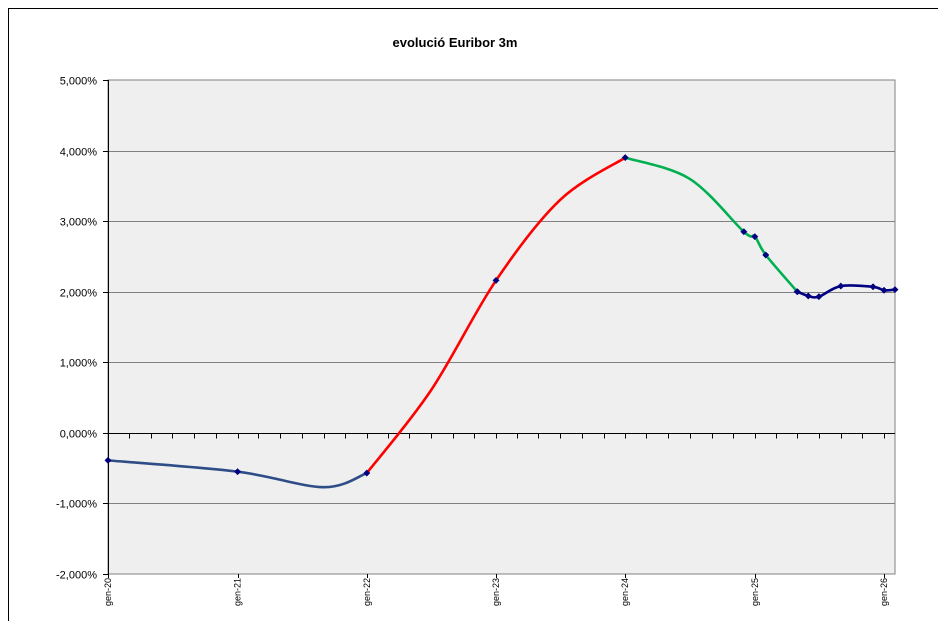 The image size is (938, 621). What do you see at coordinates (76, 576) in the screenshot?
I see `y-tick-label: -2,000%` at bounding box center [76, 576].